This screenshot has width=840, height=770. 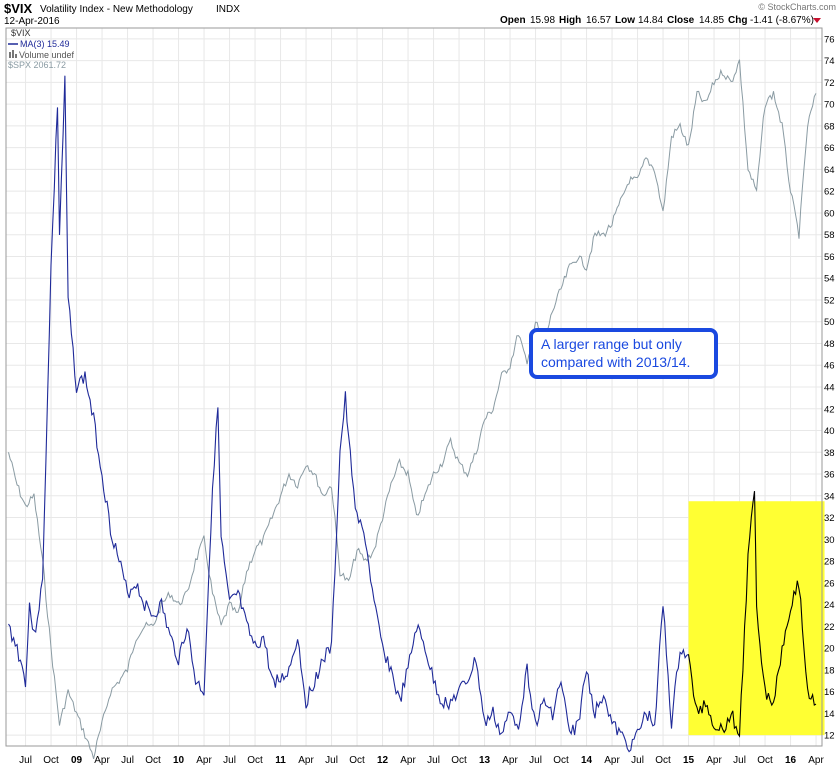 I want to click on x-tick-label: 11, so click(x=280, y=760).